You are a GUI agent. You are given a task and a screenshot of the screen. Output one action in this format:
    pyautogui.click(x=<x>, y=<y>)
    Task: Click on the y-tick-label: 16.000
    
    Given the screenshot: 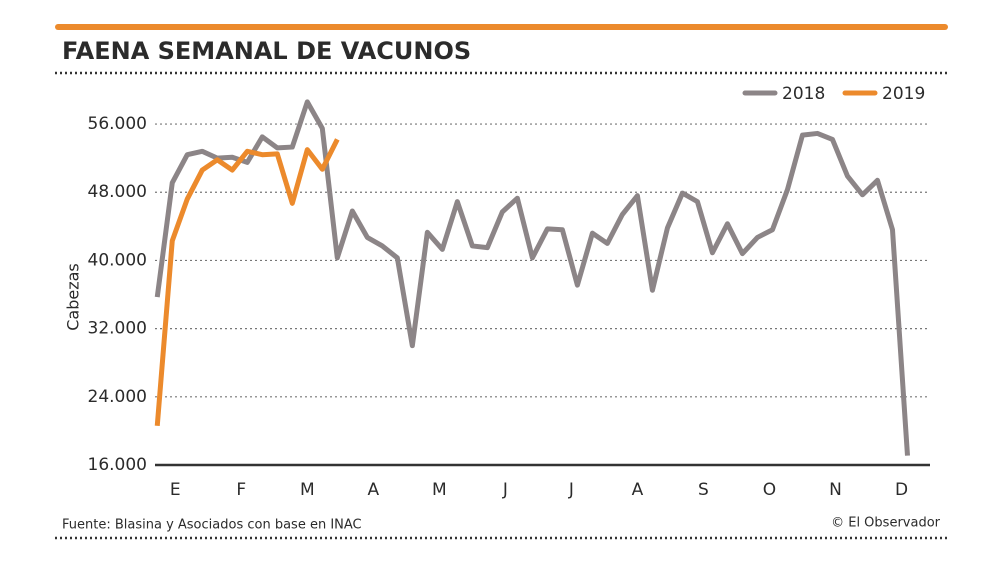 What is the action you would take?
    pyautogui.click(x=117, y=465)
    